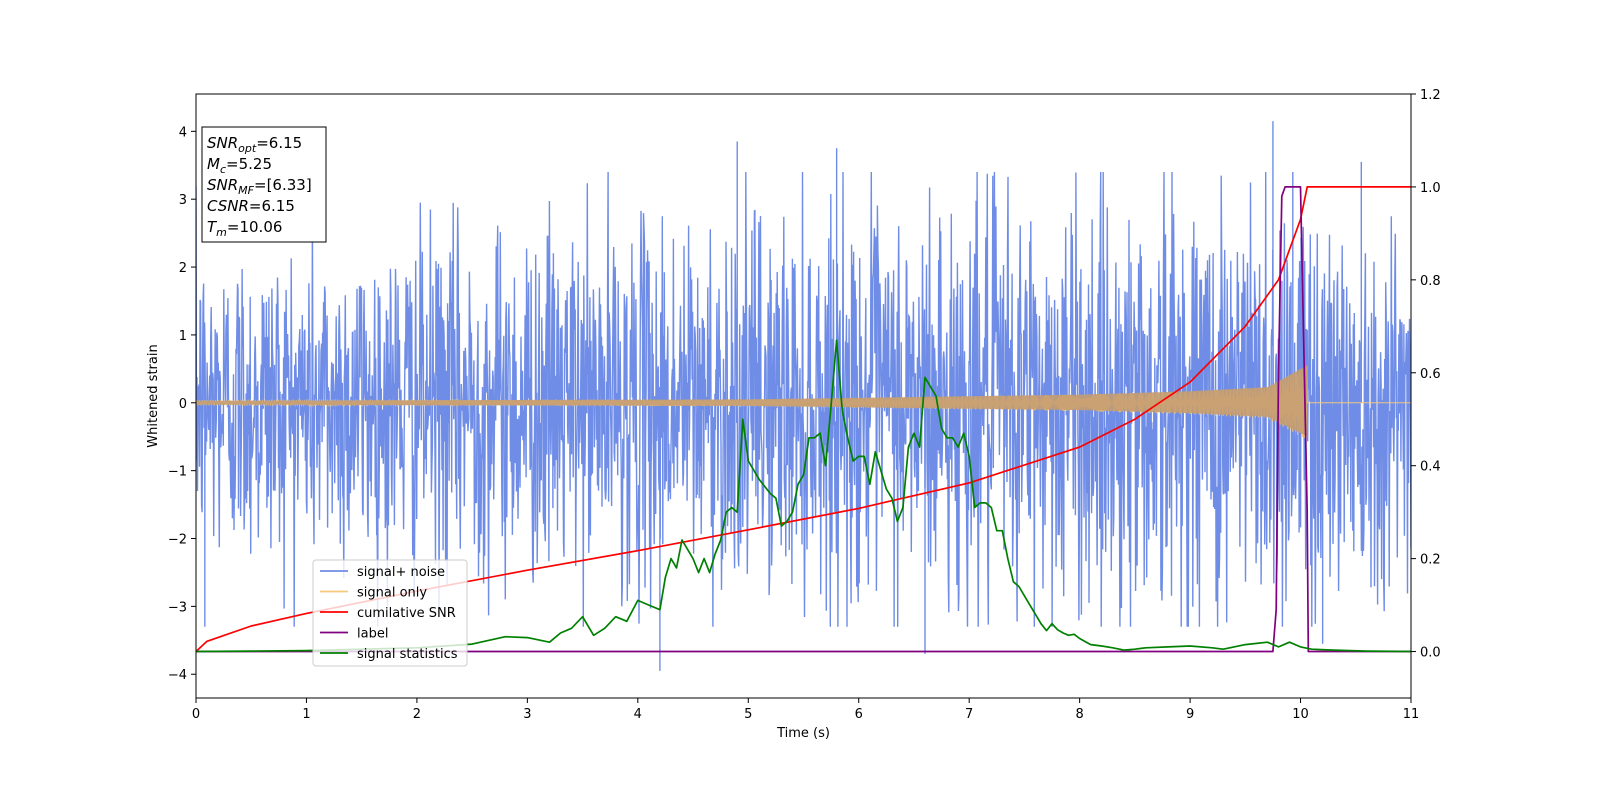 This screenshot has height=800, width=1600. I want to click on y-right-tick-label: 1.2, so click(1430, 95).